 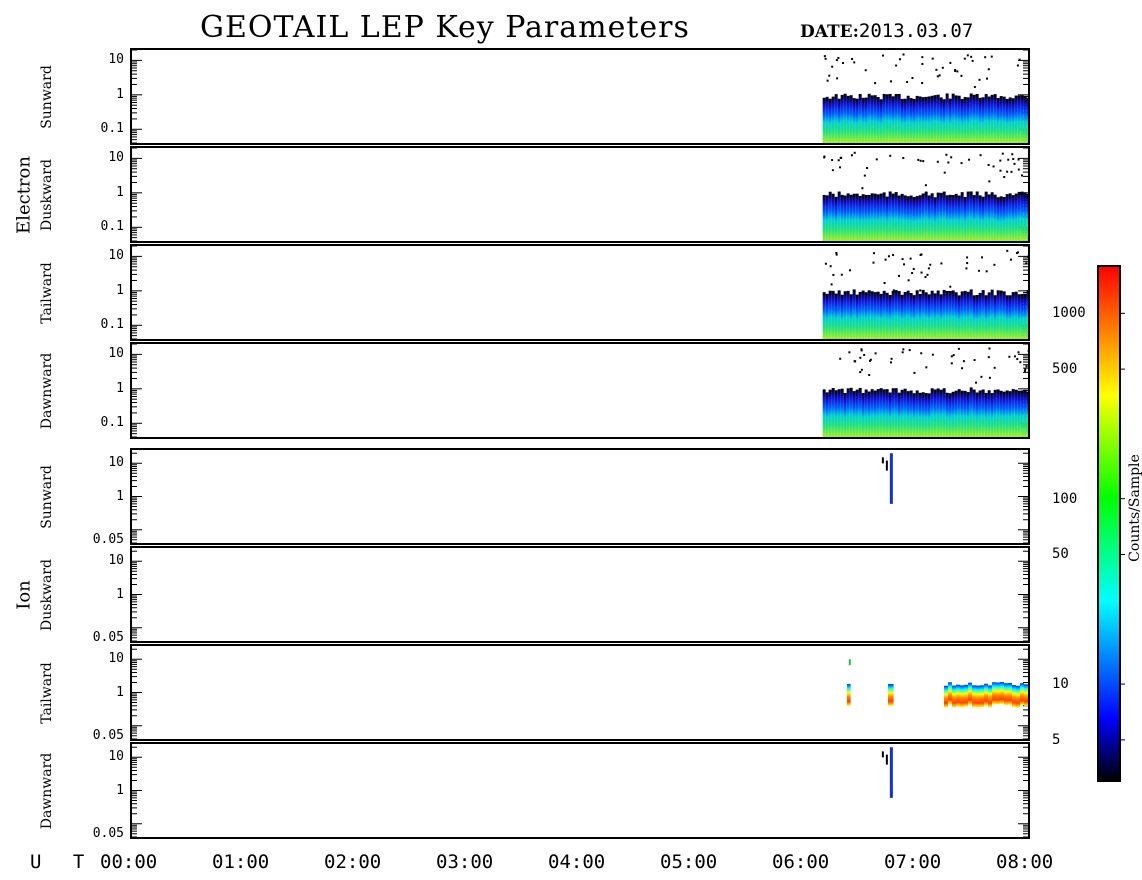 I want to click on spectrogram-canvas, so click(x=580, y=292).